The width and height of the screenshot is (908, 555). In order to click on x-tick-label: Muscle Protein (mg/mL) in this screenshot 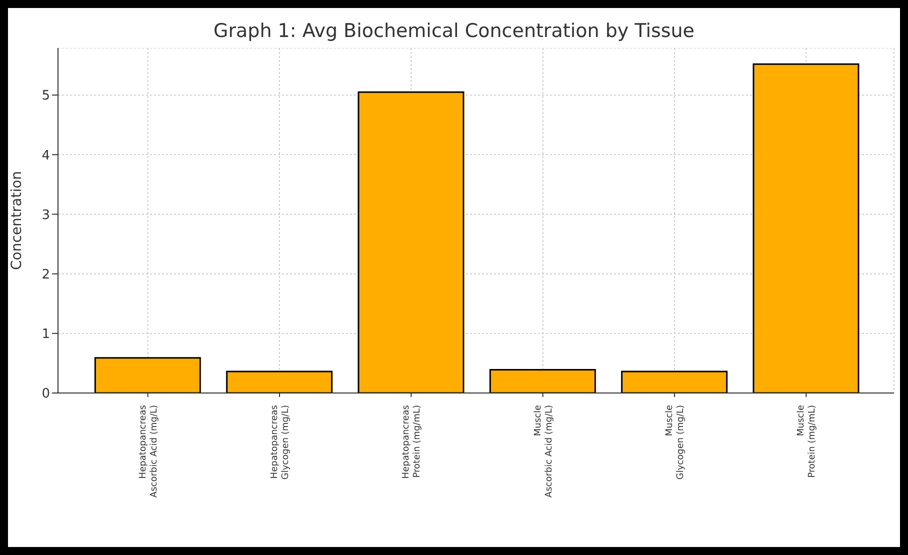, I will do `click(807, 441)`.